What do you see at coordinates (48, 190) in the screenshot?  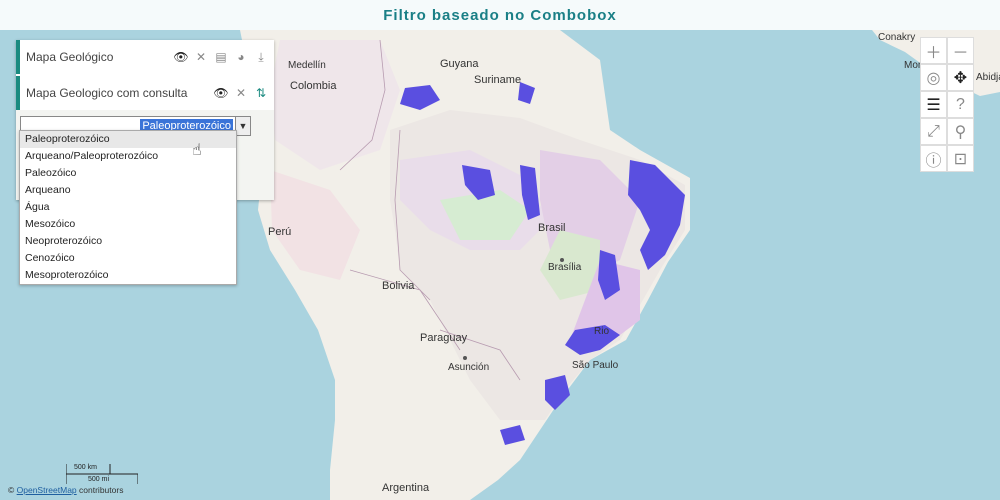 I see `dropdown-option: Arqueano` at bounding box center [48, 190].